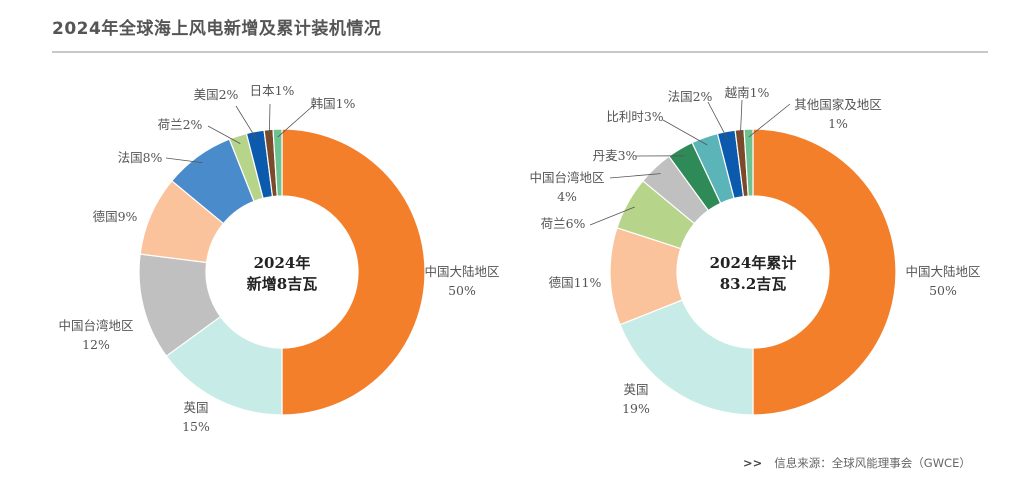  What do you see at coordinates (748, 162) in the screenshot?
I see `slice-其他国家及地区` at bounding box center [748, 162].